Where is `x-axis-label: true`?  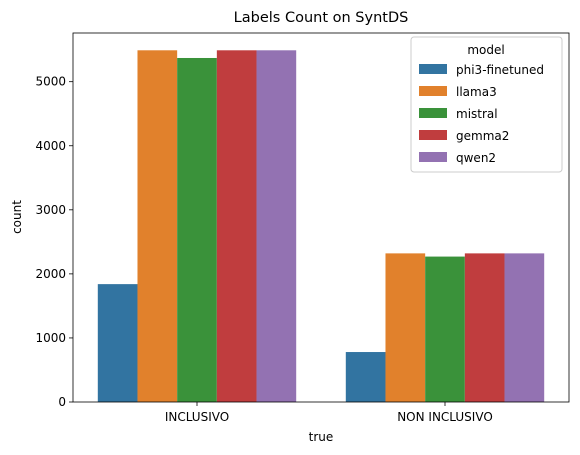 x-axis-label: true is located at coordinates (321, 437).